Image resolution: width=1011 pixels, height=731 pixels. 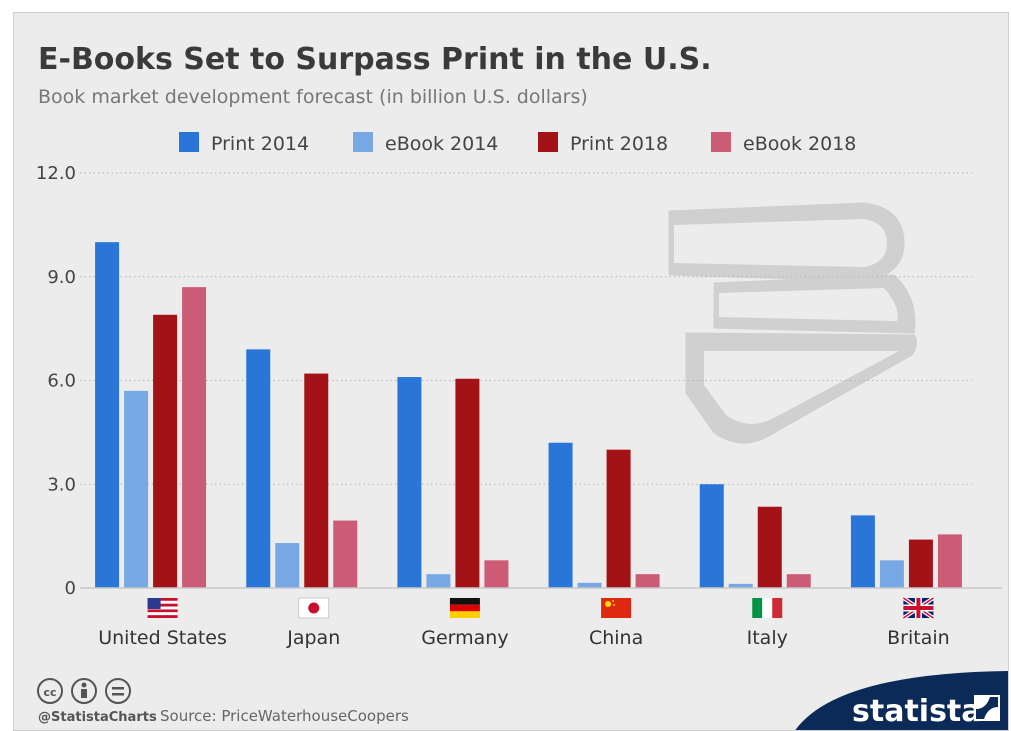 I want to click on bar-print-2018-japan, so click(x=316, y=480).